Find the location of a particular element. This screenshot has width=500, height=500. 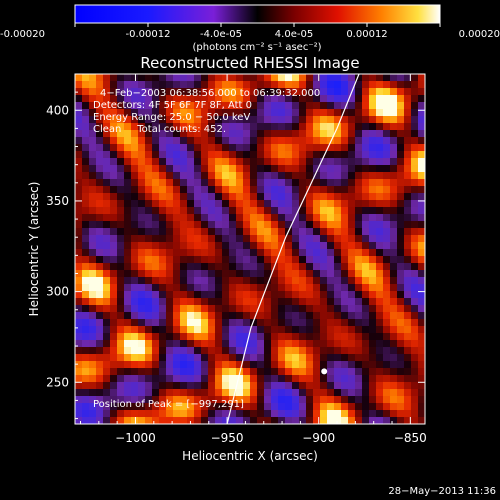

y-tick-label: 300 is located at coordinates (57, 292).